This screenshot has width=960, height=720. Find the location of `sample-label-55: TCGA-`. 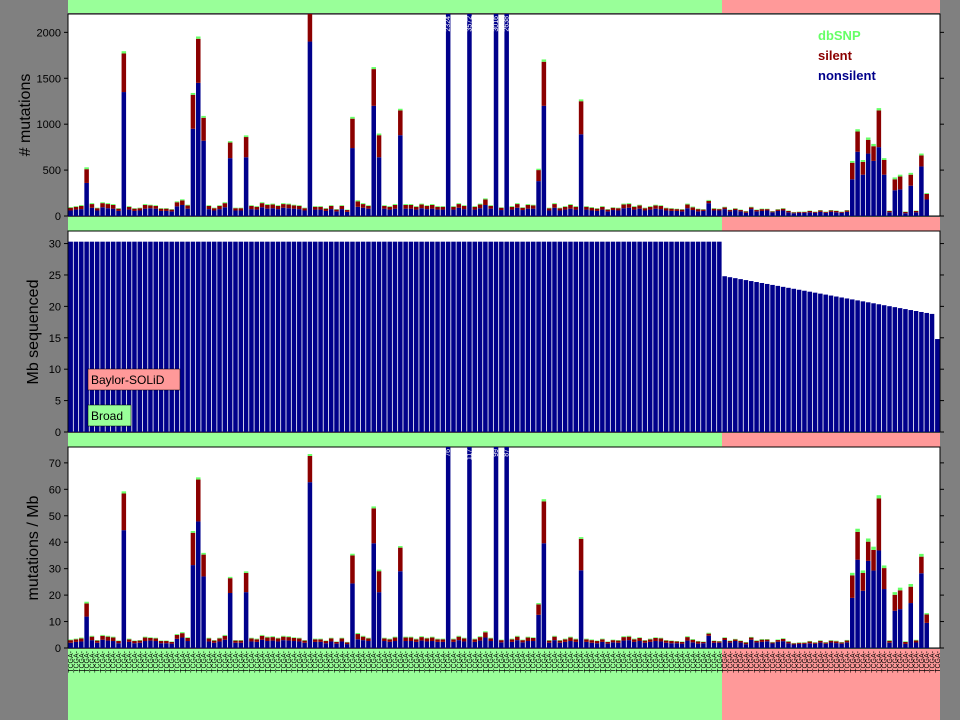

sample-label-55: TCGA- is located at coordinates (364, 661).